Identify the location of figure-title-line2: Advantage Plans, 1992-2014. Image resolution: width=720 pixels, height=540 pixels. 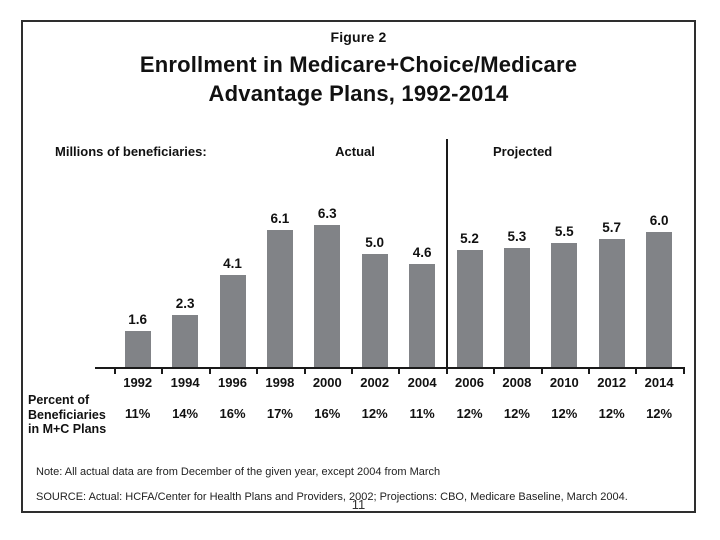
(358, 93).